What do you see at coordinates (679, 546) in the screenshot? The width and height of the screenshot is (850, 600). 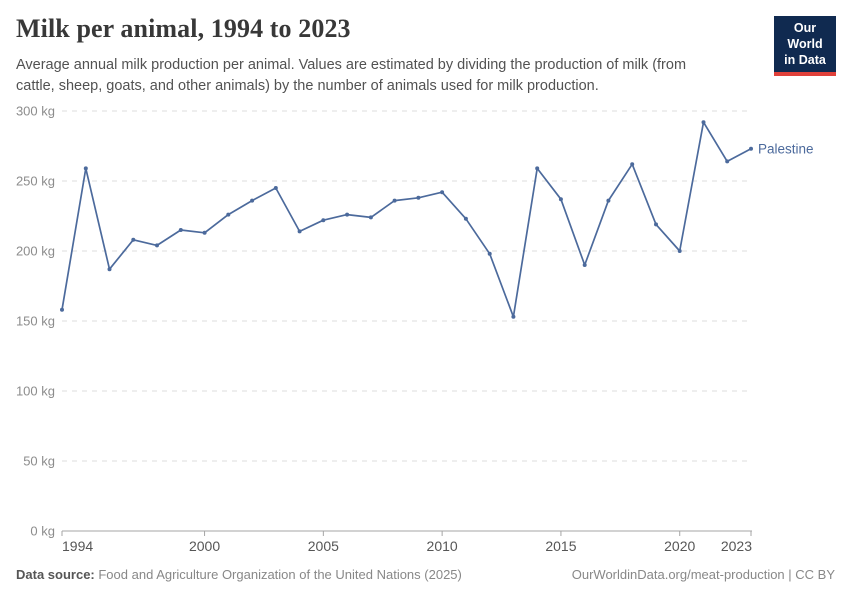 I see `x-axis-tick-label: 2020` at bounding box center [679, 546].